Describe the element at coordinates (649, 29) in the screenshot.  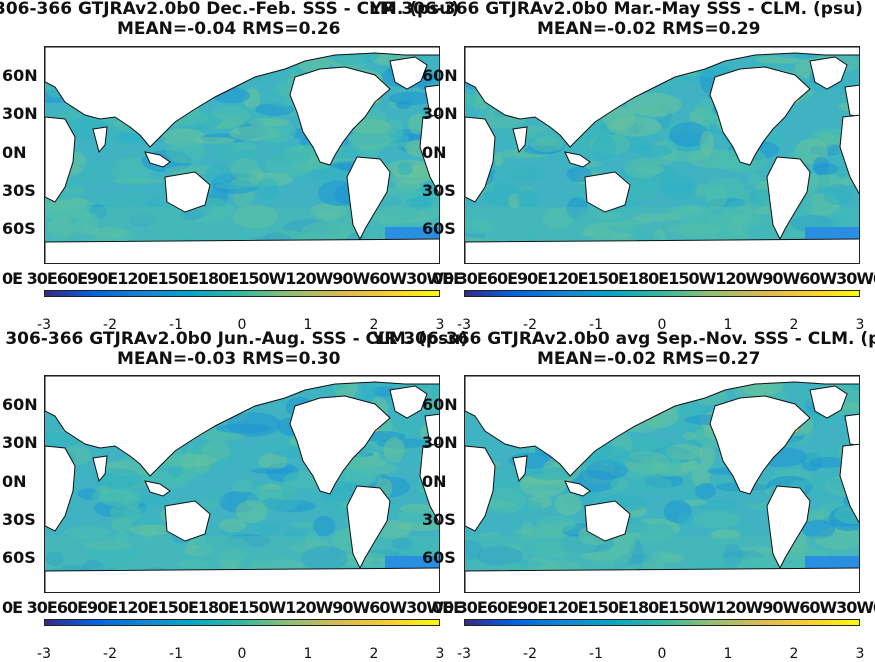
I see `panel-stats: MEAN=-0.02 RMS=0.29` at that location.